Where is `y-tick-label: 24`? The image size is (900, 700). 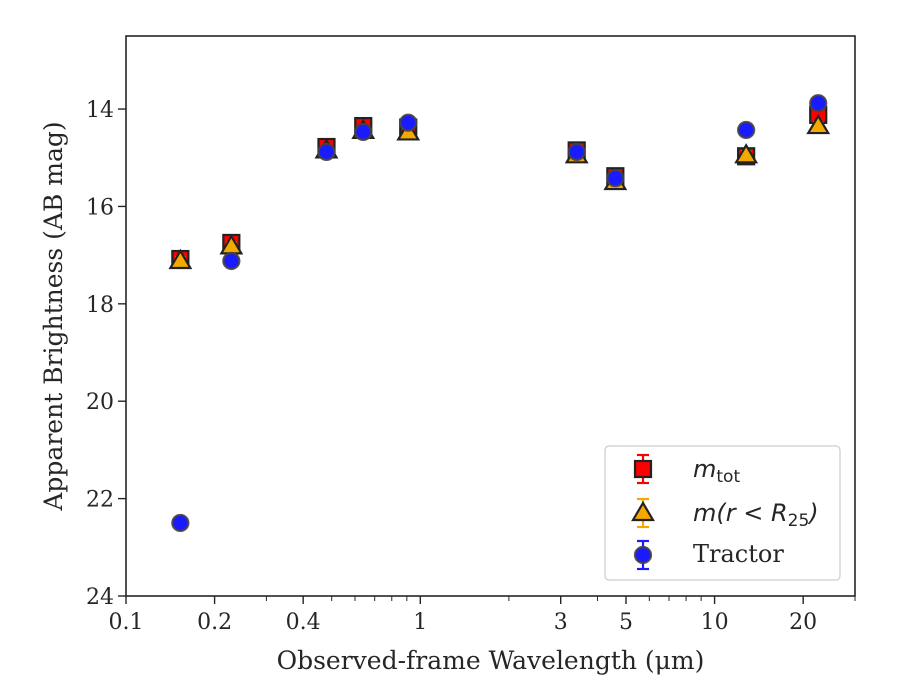
y-tick-label: 24 is located at coordinates (100, 597).